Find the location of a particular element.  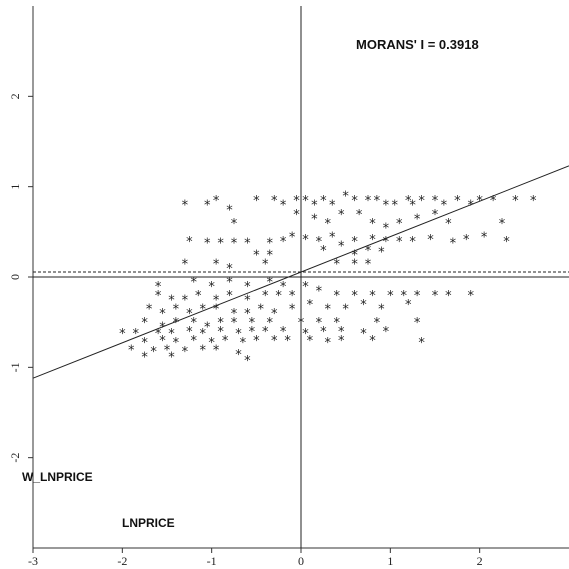

x-axis-label: LNPRICE is located at coordinates (148, 523).